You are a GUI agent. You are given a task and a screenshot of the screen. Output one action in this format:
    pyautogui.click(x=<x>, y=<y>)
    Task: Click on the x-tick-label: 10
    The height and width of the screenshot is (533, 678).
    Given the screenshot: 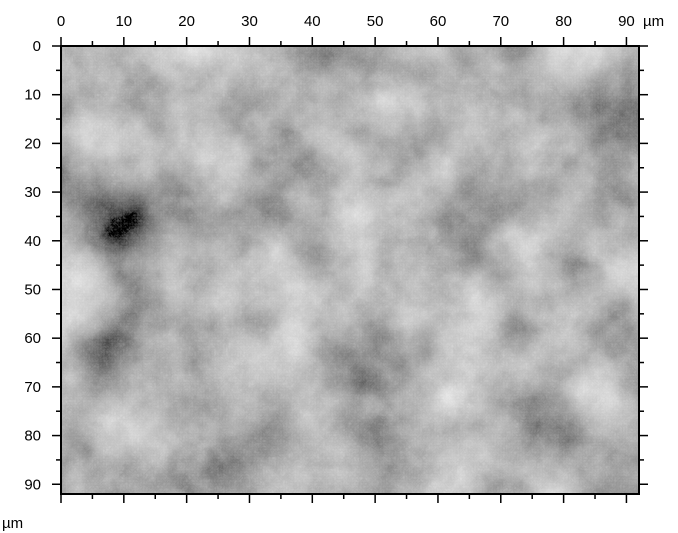 What is the action you would take?
    pyautogui.click(x=123, y=21)
    